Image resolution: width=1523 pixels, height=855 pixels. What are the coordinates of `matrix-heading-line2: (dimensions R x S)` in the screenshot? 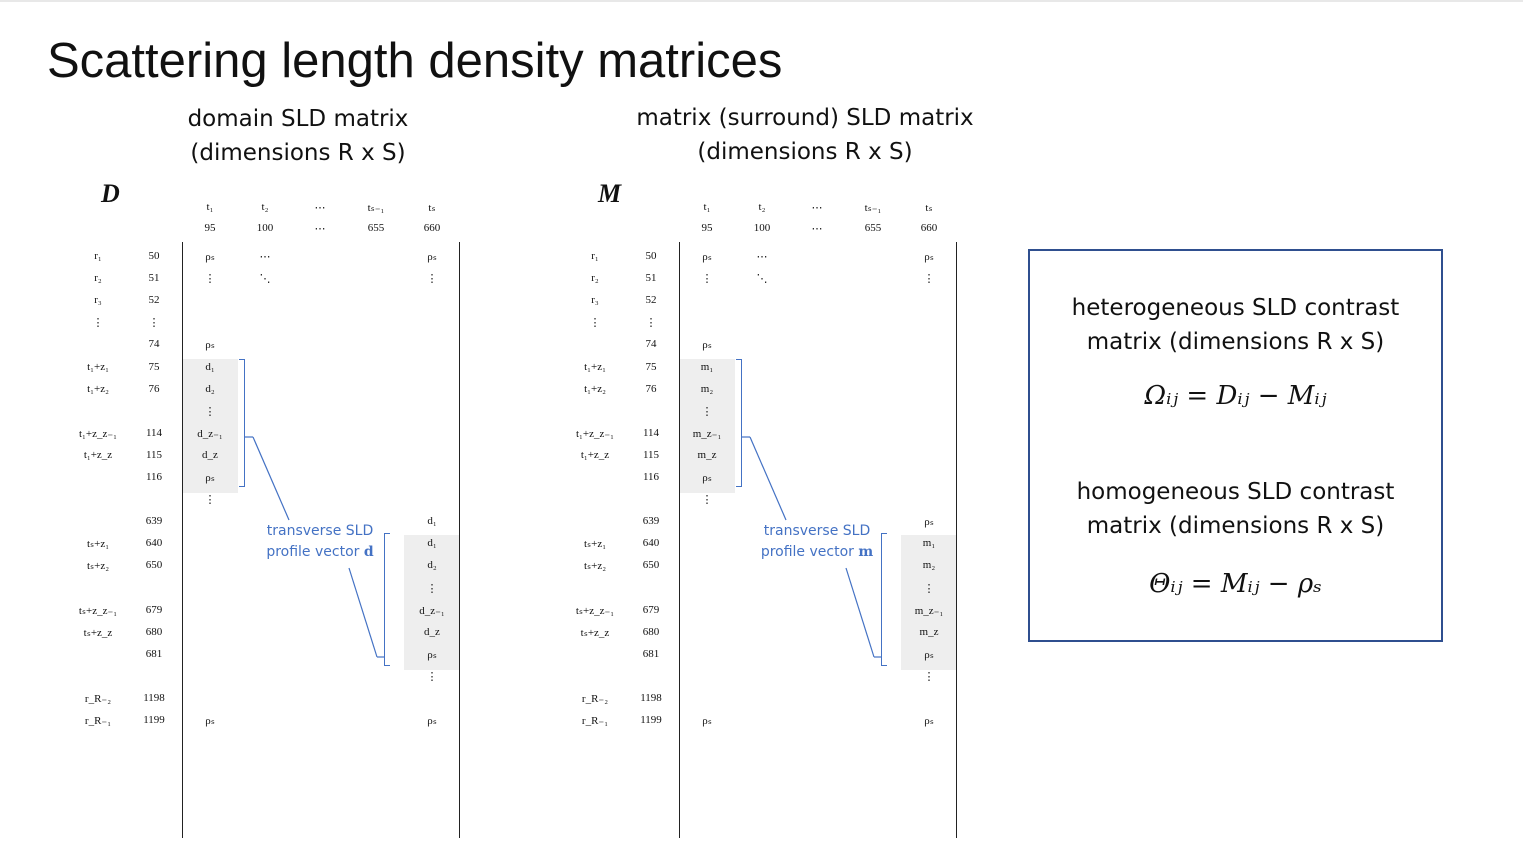 It's located at (805, 152).